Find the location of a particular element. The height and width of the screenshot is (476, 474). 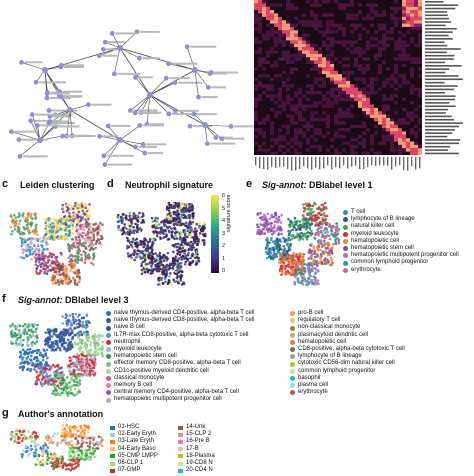

tree-edge is located at coordinates (135, 71).